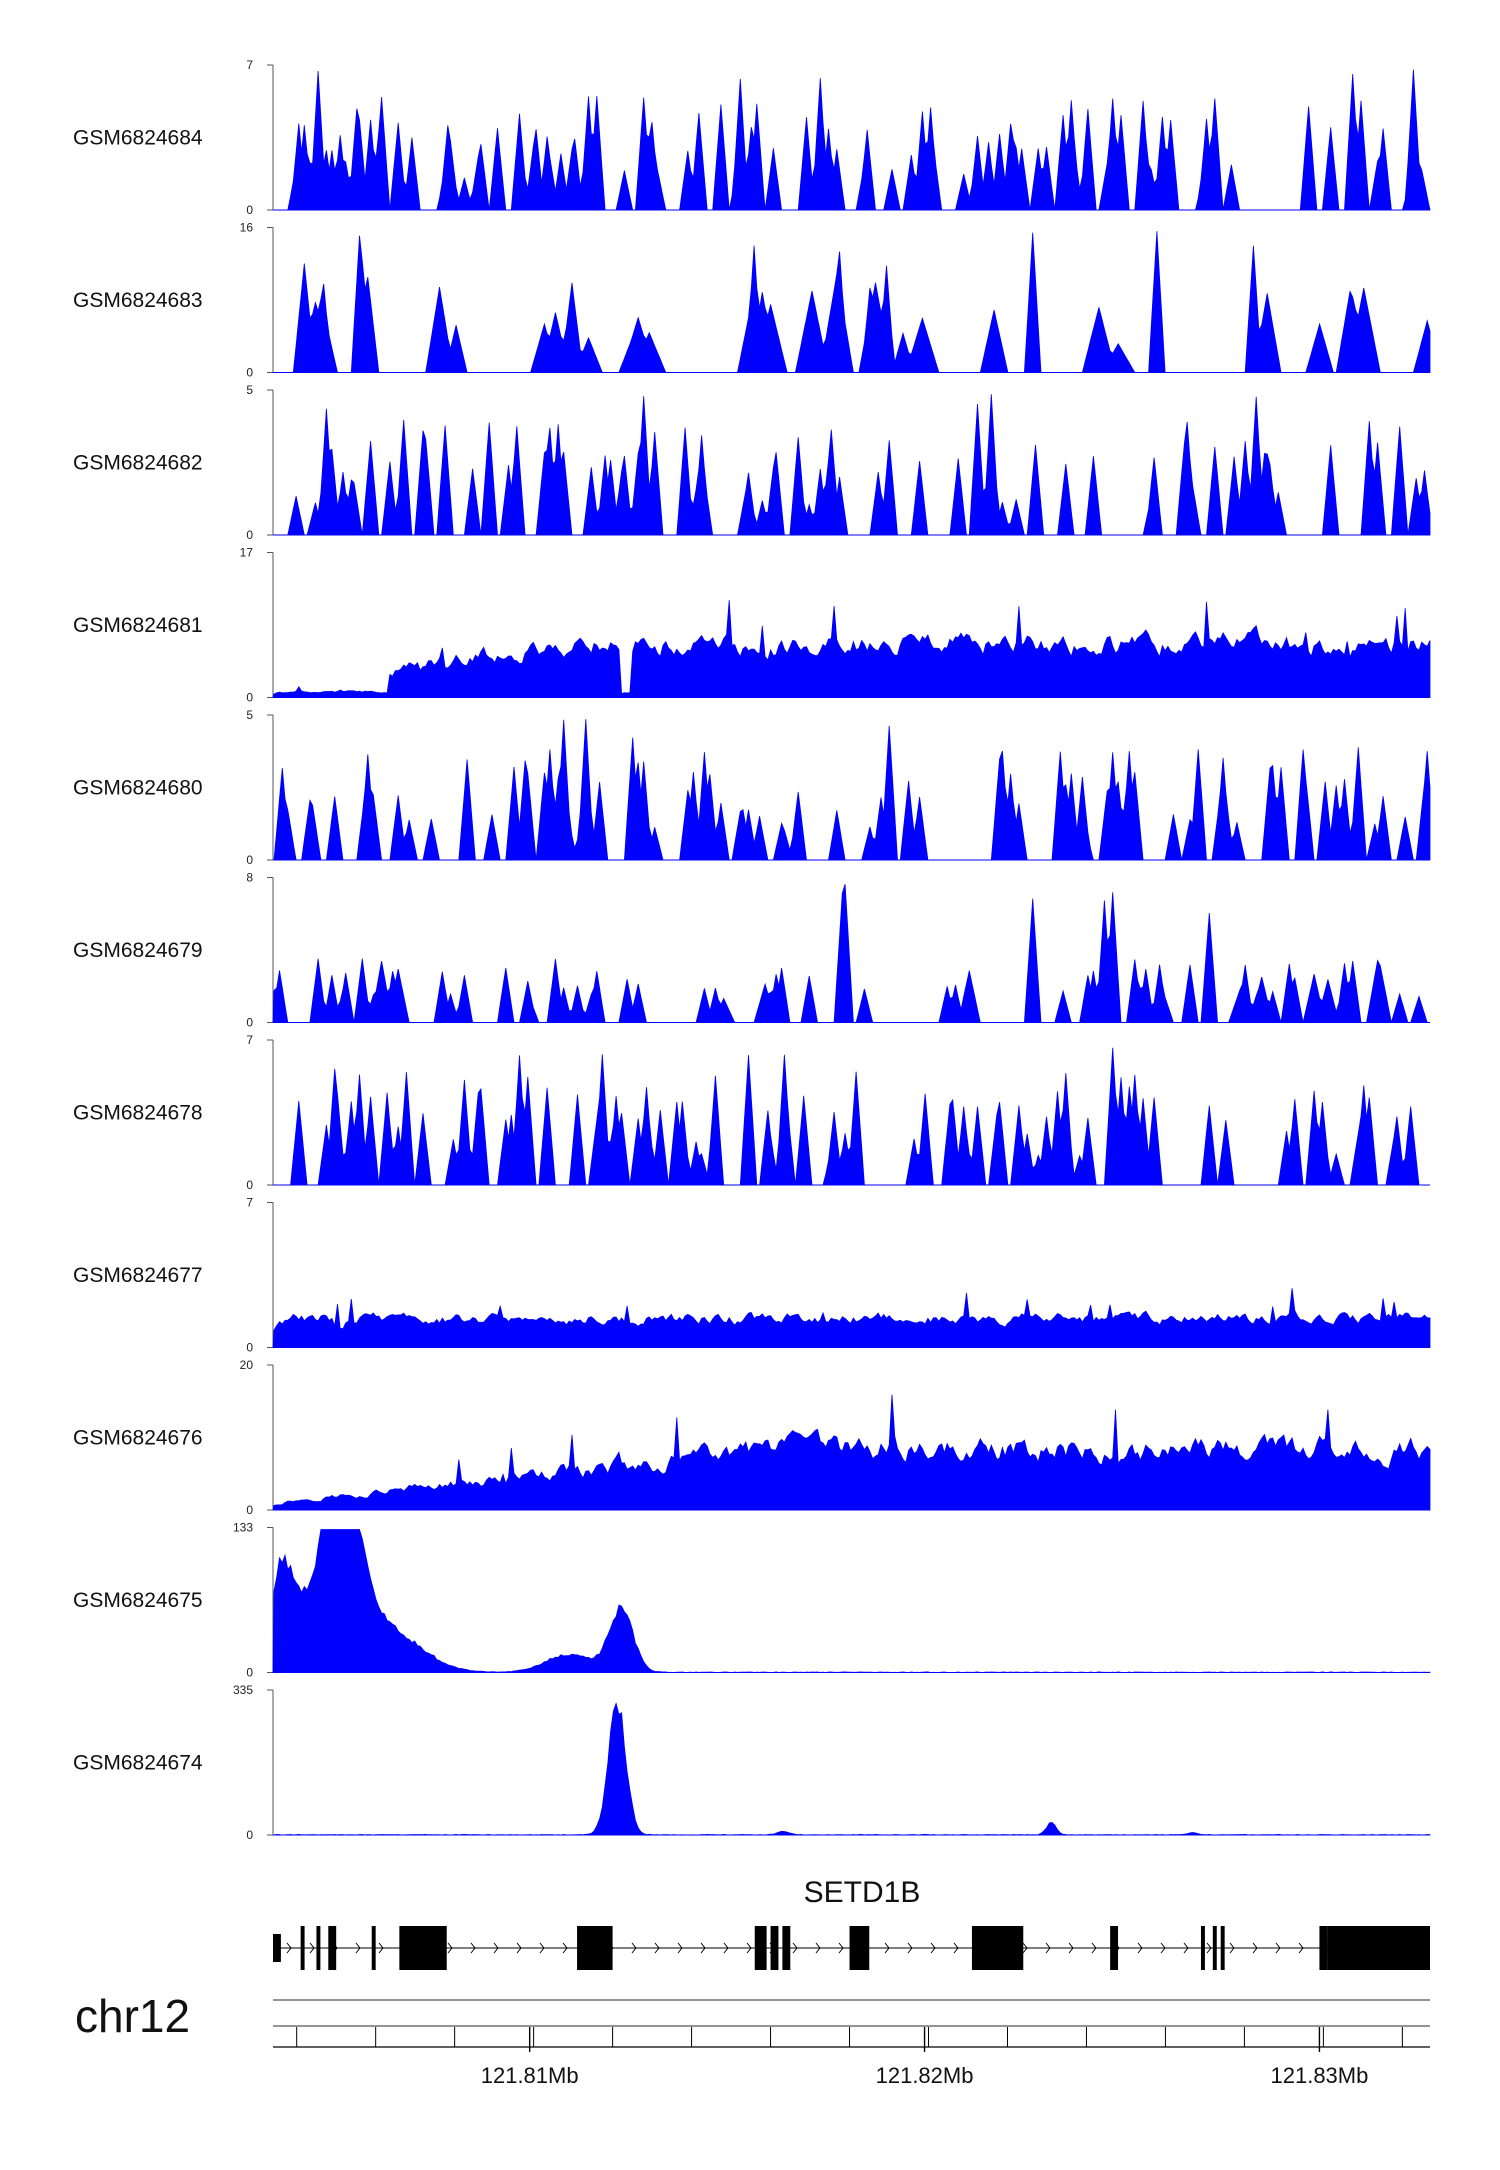  Describe the element at coordinates (247, 228) in the screenshot. I see `y-axis-max-label: 16` at that location.